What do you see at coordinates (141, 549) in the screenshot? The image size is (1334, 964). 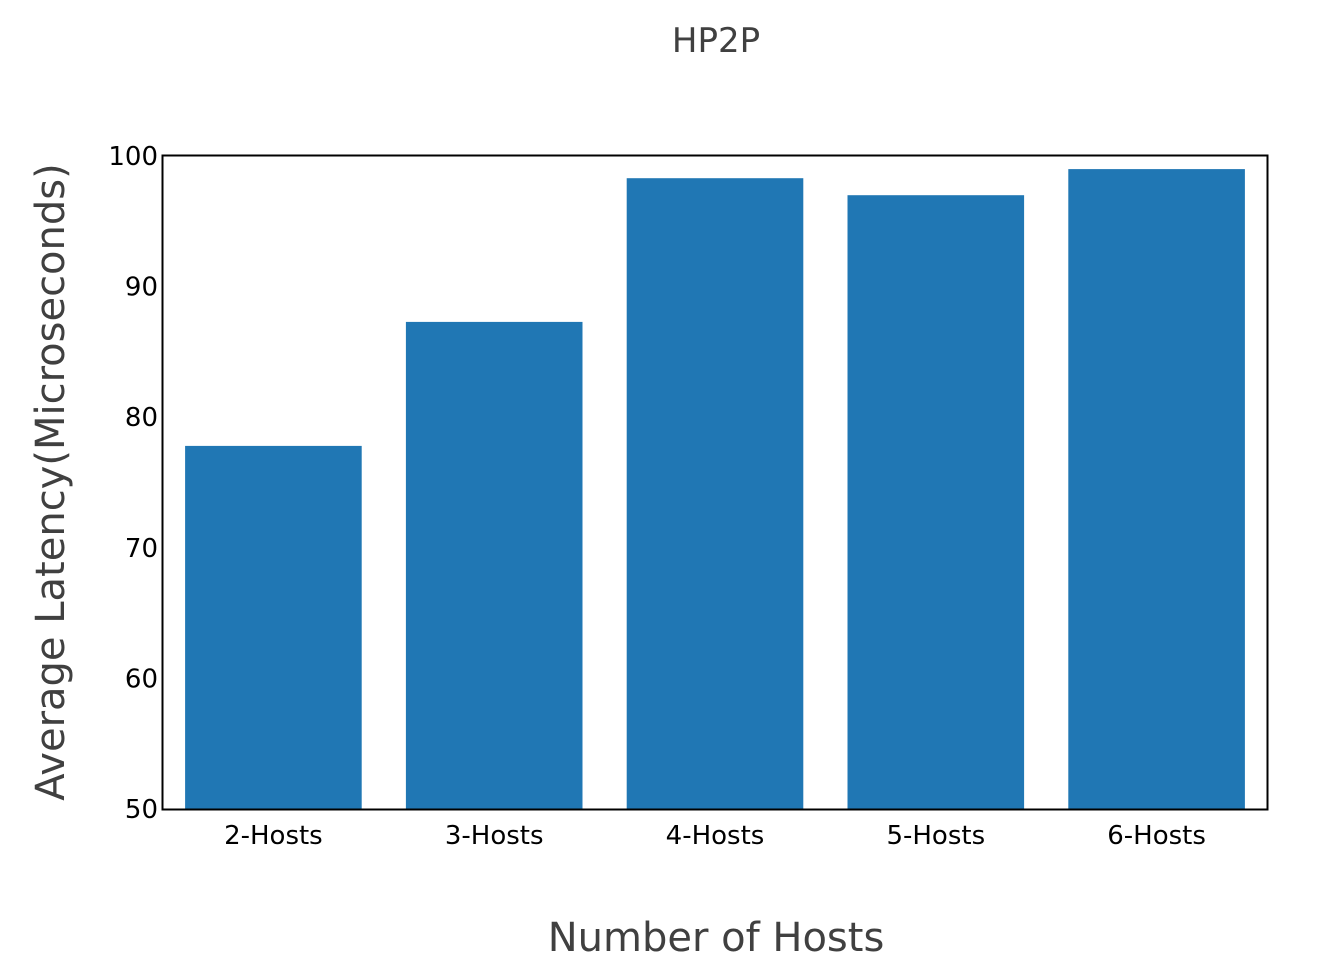 I see `y-tick-label: 70` at bounding box center [141, 549].